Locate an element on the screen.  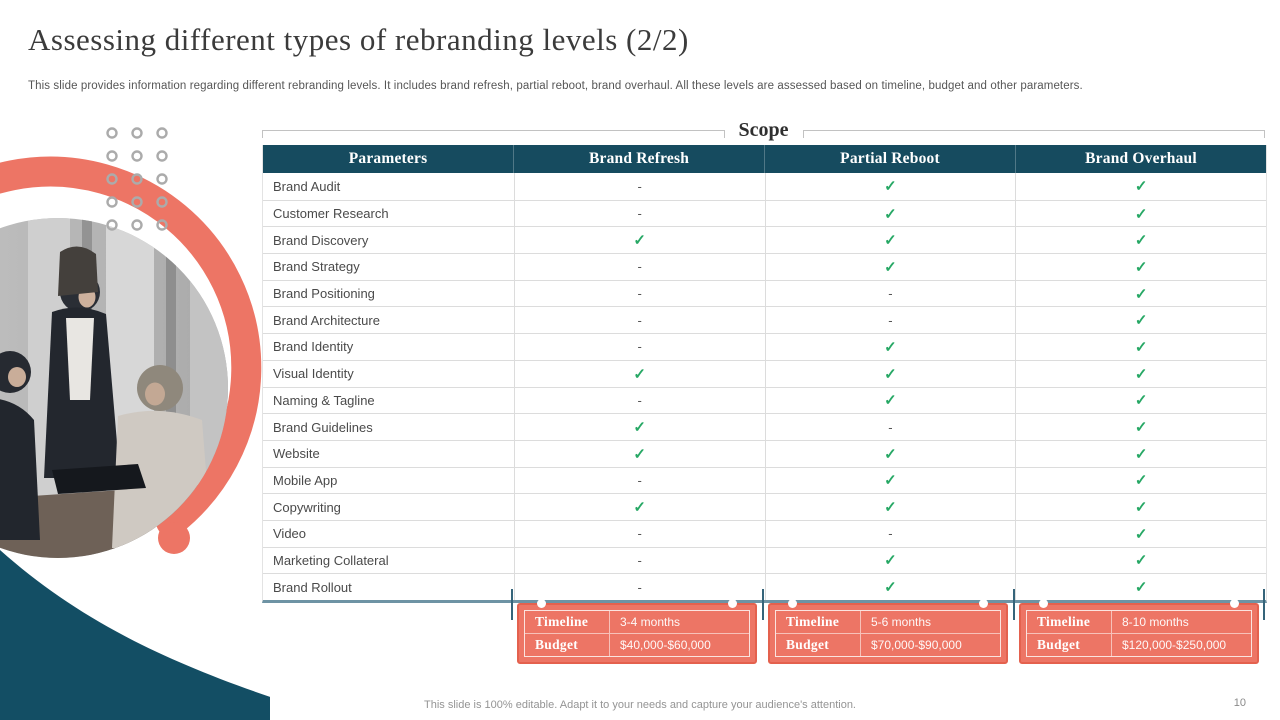
table-row: Brand Audit - ✓ ✓ is located at coordinates (764, 186).